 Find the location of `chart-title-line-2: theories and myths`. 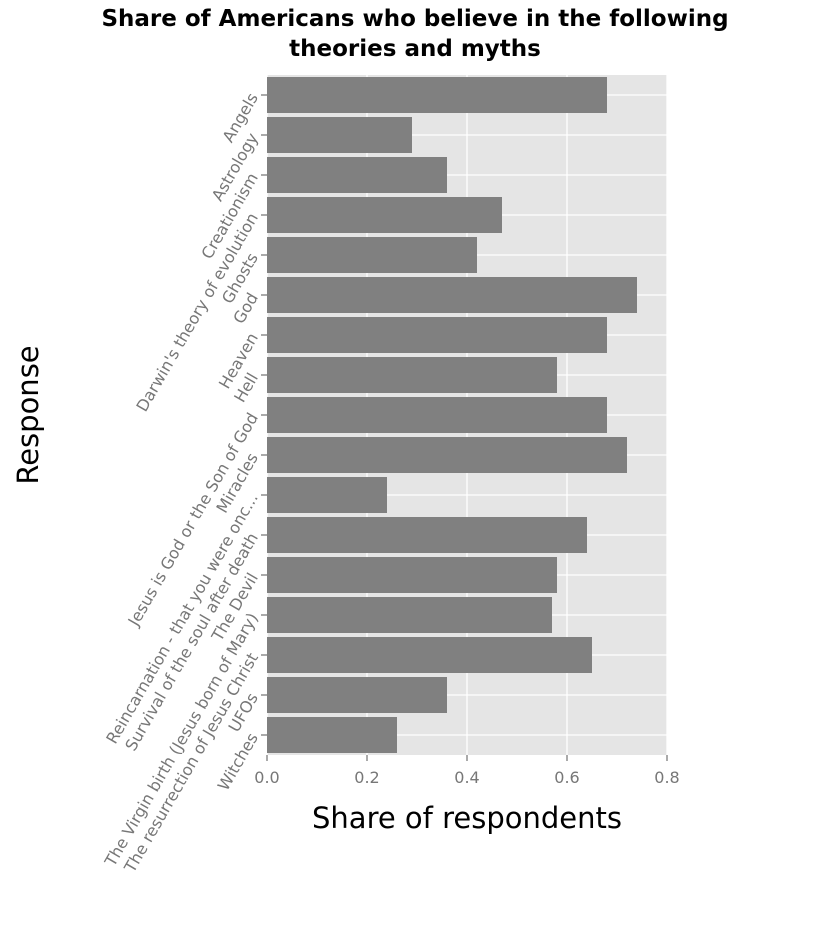

chart-title-line-2: theories and myths is located at coordinates (415, 49).